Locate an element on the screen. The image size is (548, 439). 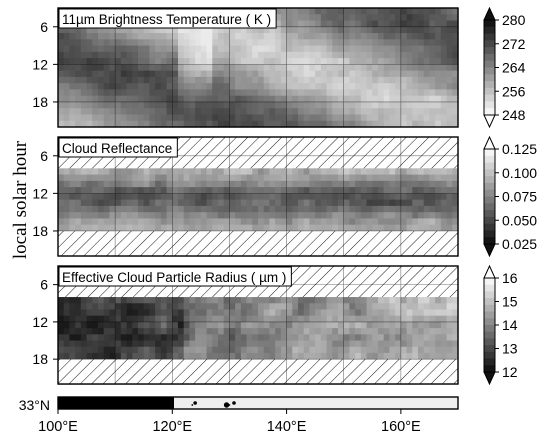
colorbar-segment is located at coordinates (489, 180).